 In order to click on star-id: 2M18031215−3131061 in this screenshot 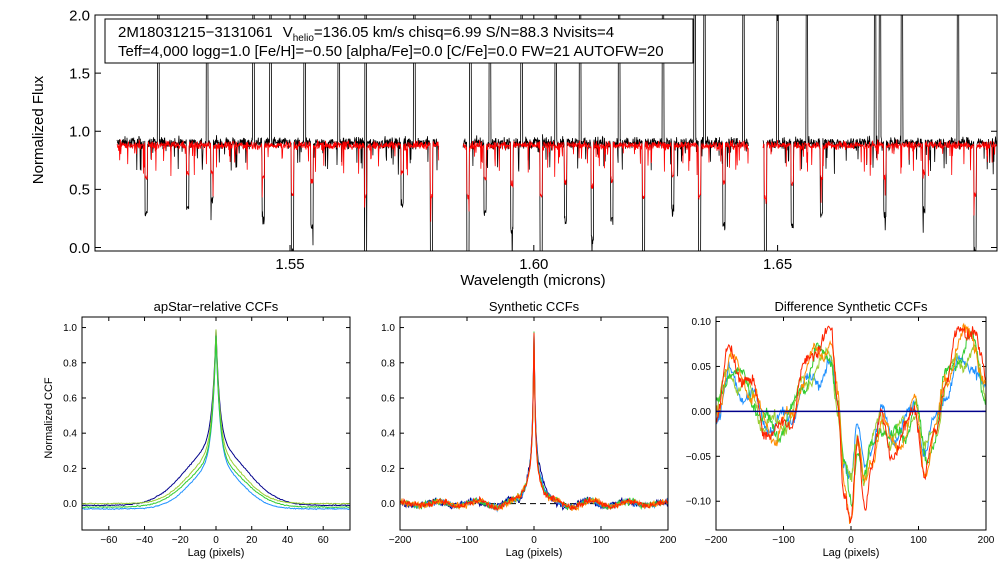, I will do `click(195, 32)`.